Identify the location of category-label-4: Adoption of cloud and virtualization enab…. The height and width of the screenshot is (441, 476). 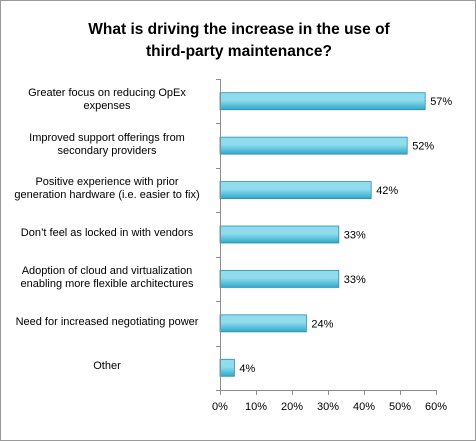
(107, 278).